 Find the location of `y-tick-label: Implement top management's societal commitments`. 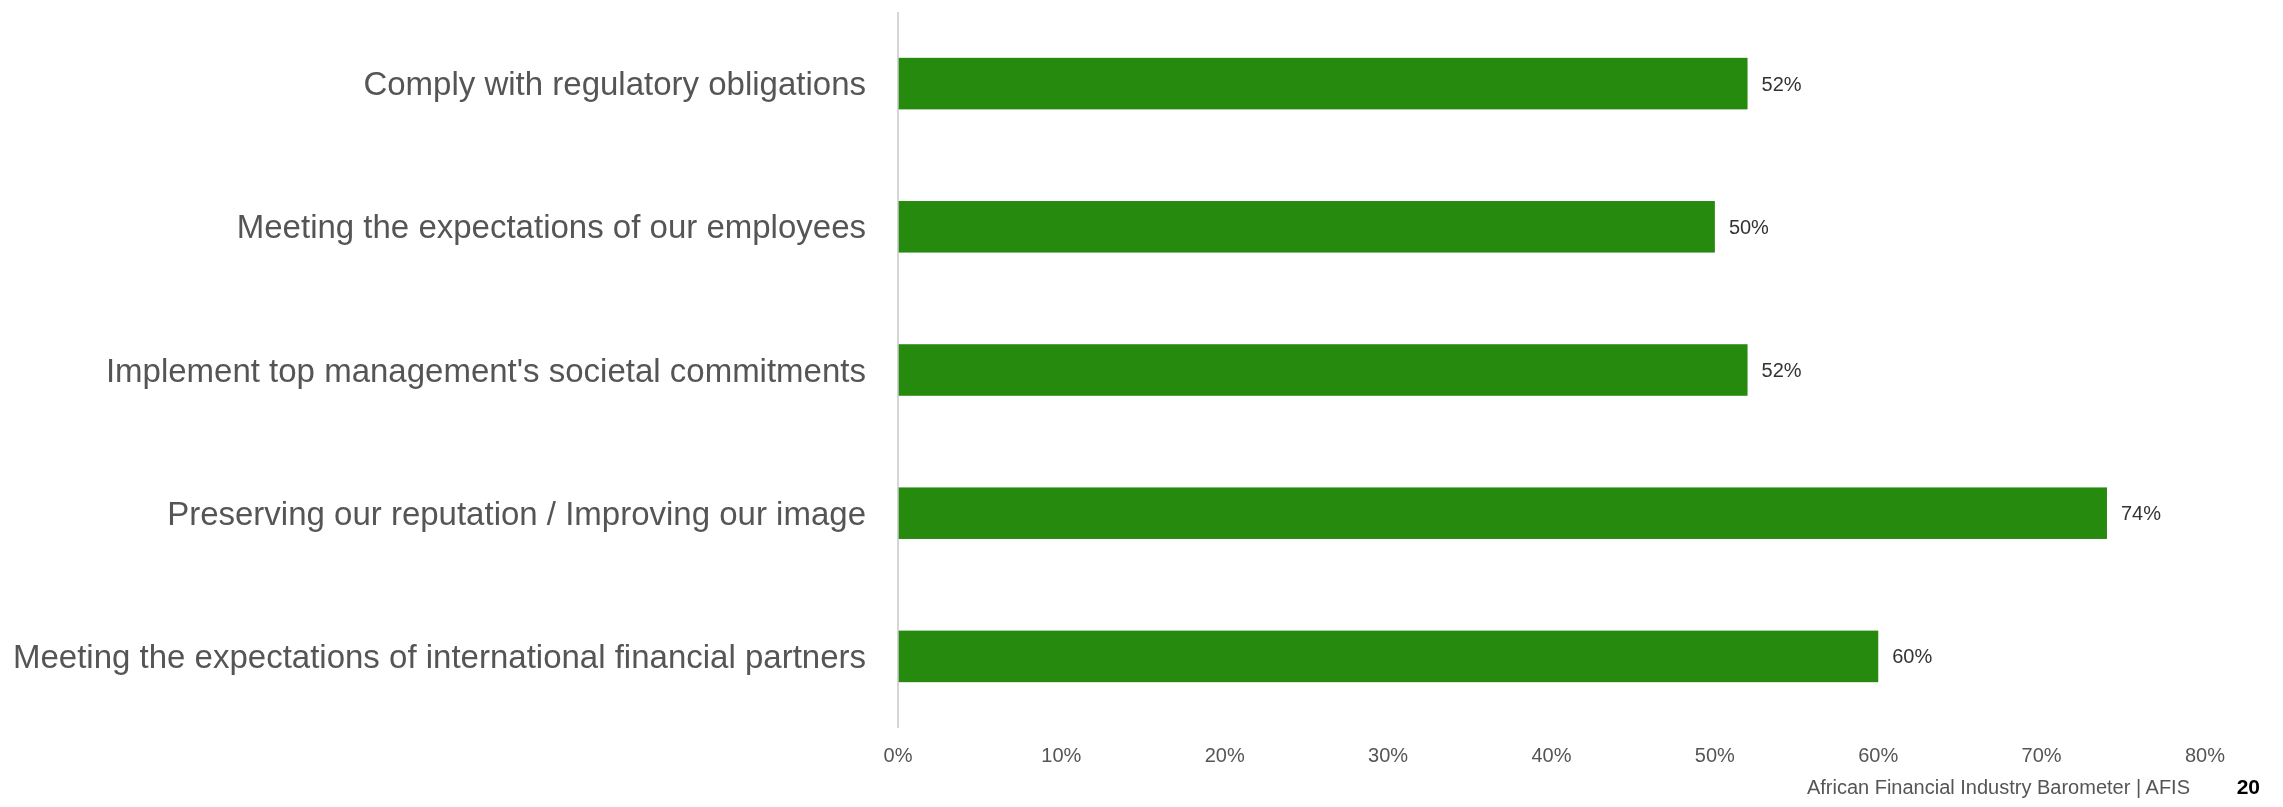

y-tick-label: Implement top management's societal commitments is located at coordinates (485, 370).